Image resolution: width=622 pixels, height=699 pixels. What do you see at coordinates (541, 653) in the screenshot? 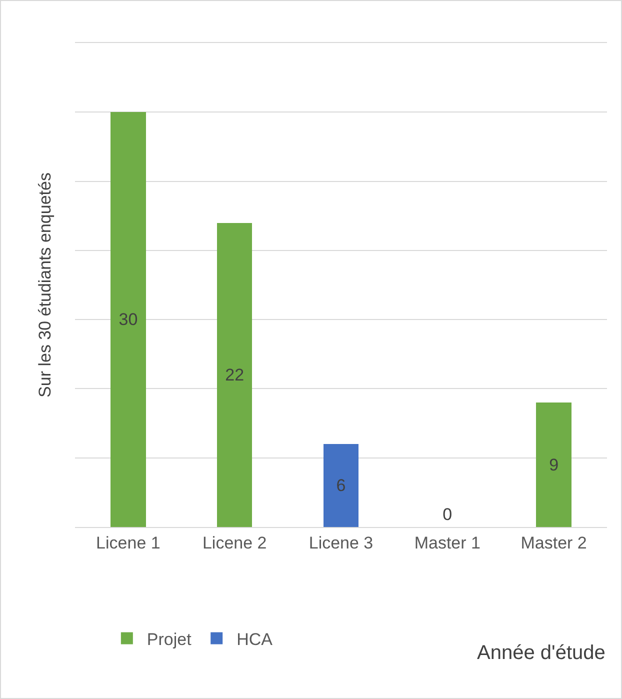
I see `x-axis-title: Année d'étude` at bounding box center [541, 653].